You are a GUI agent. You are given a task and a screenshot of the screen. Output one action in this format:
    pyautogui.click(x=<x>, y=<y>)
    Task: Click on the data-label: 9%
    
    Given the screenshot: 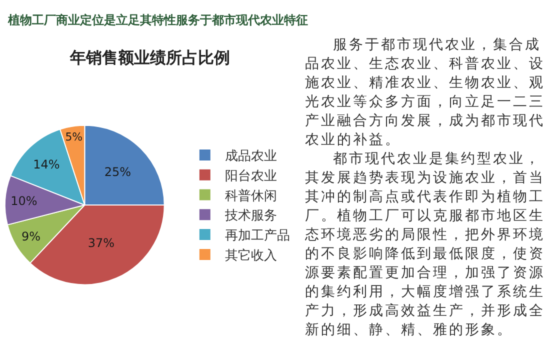 What is the action you would take?
    pyautogui.click(x=31, y=237)
    